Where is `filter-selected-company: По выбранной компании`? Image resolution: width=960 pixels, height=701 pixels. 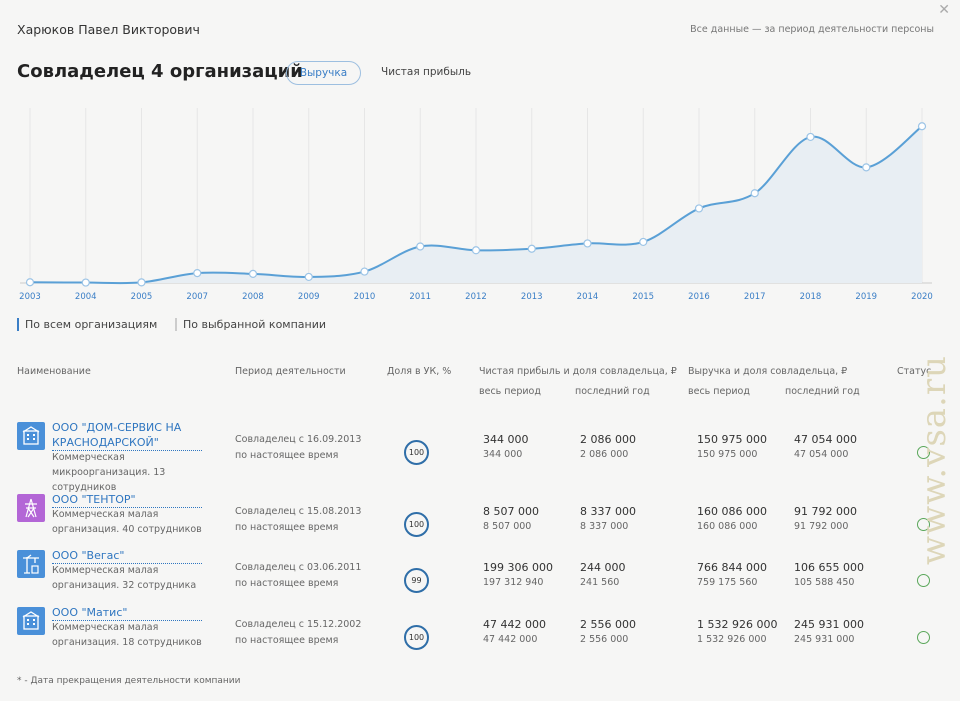 filter-selected-company: По выбранной компании is located at coordinates (250, 324).